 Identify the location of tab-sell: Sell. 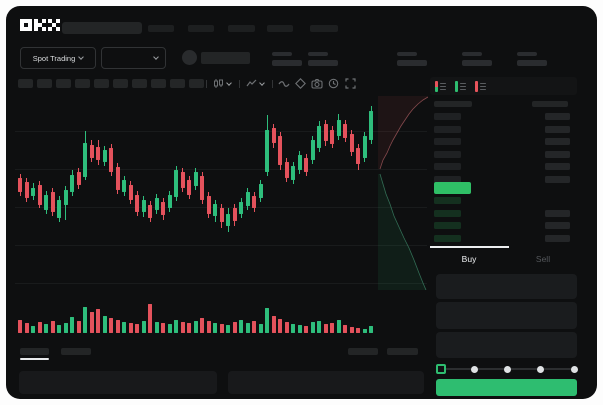
(543, 259).